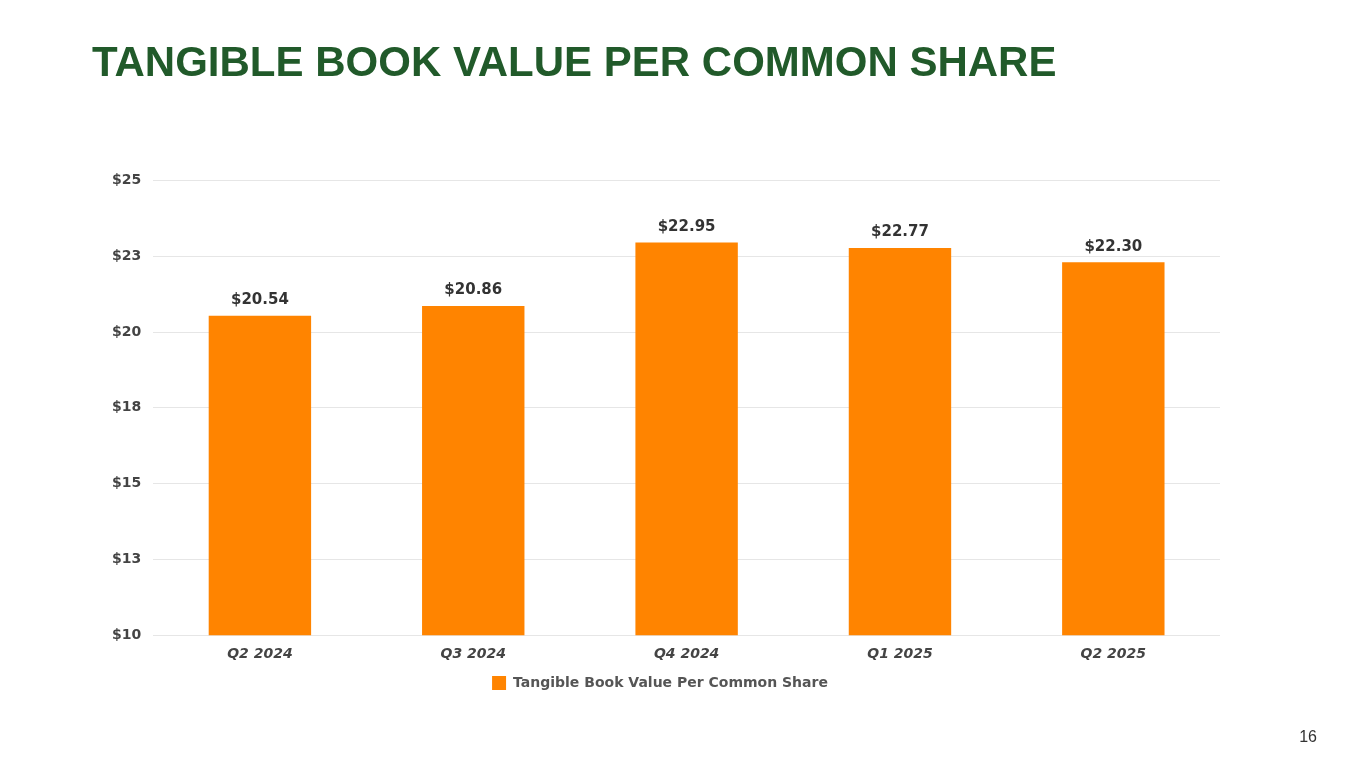 The width and height of the screenshot is (1365, 768). What do you see at coordinates (686, 225) in the screenshot?
I see `data-label: $22.95` at bounding box center [686, 225].